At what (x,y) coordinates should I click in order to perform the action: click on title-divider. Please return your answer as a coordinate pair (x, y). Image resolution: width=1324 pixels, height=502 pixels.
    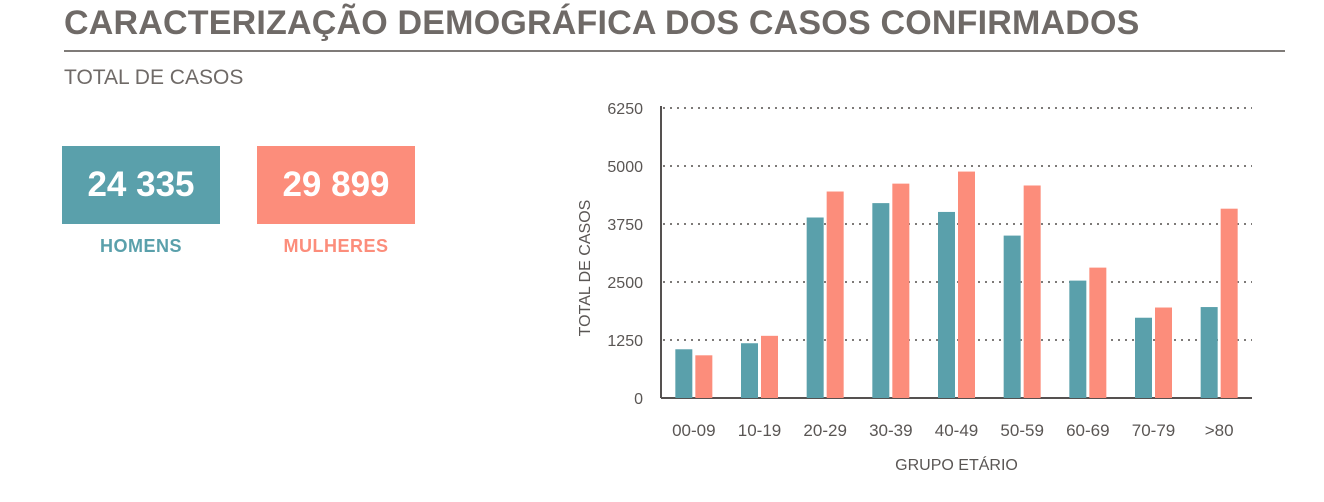
    Looking at the image, I should click on (674, 51).